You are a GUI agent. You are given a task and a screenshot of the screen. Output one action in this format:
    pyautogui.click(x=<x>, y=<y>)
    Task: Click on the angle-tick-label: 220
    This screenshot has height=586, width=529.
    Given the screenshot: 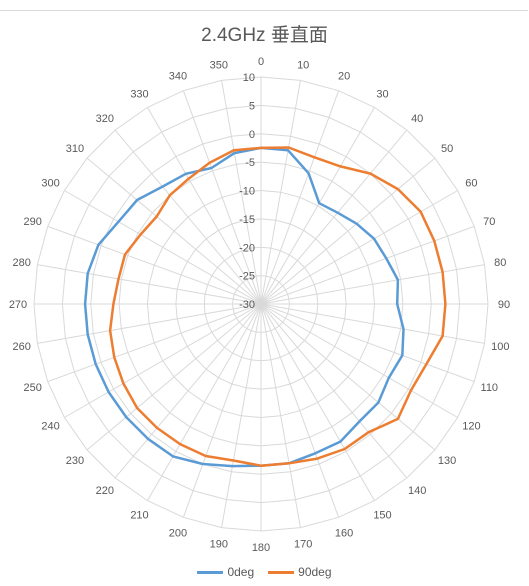 What is the action you would take?
    pyautogui.click(x=105, y=491)
    